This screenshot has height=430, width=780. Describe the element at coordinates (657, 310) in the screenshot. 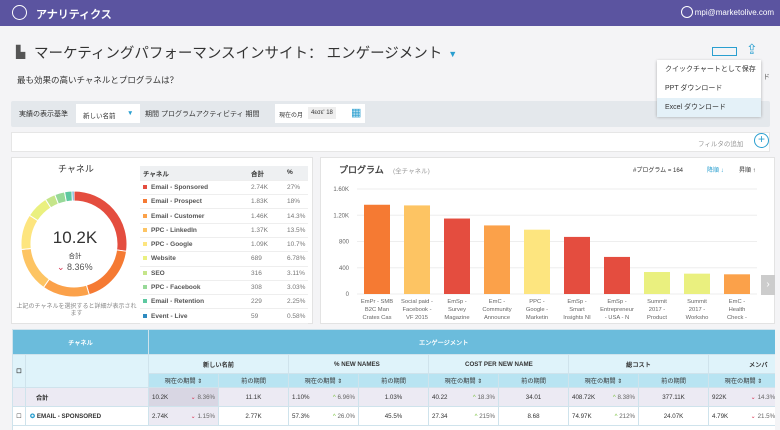

I see `x-tick-label: 2017 -` at that location.